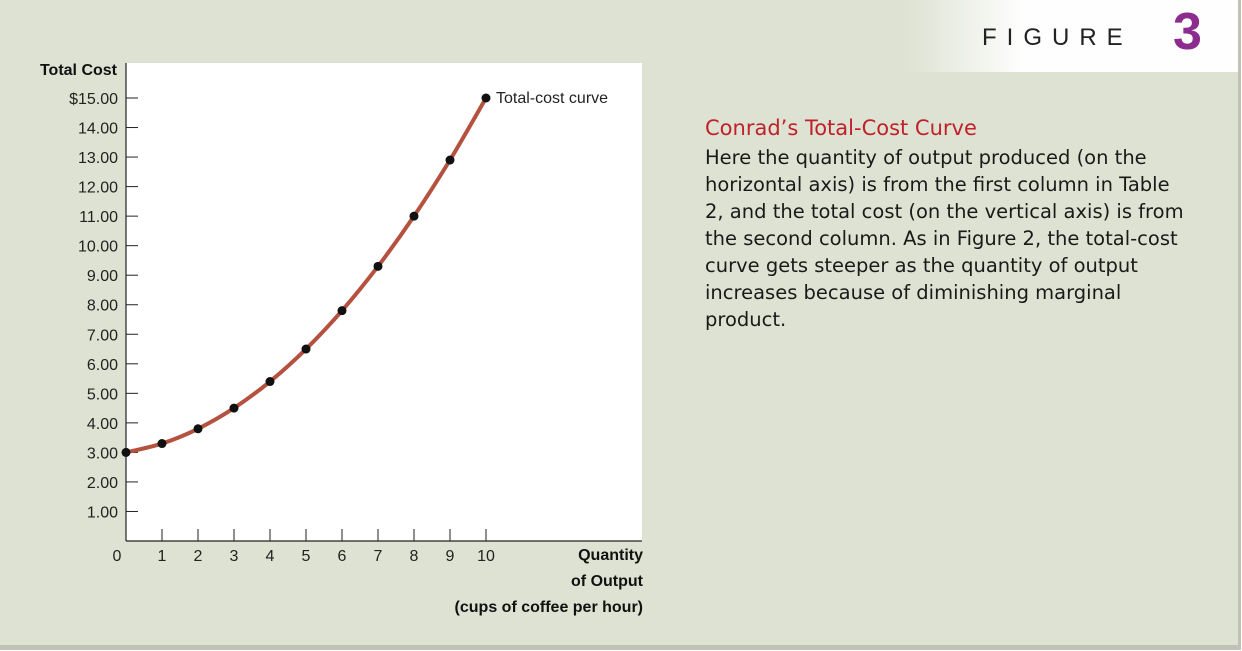 This screenshot has width=1242, height=651. Describe the element at coordinates (98, 217) in the screenshot. I see `y-tick-label: 11.00` at that location.